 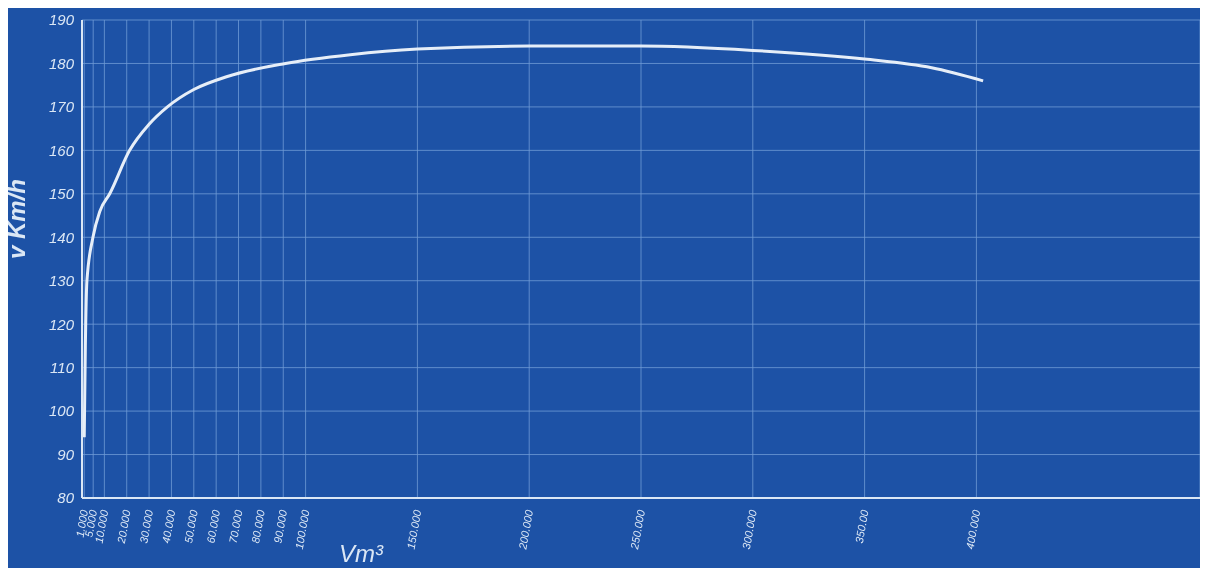 What do you see at coordinates (62, 367) in the screenshot?
I see `y-tick-label: 110` at bounding box center [62, 367].